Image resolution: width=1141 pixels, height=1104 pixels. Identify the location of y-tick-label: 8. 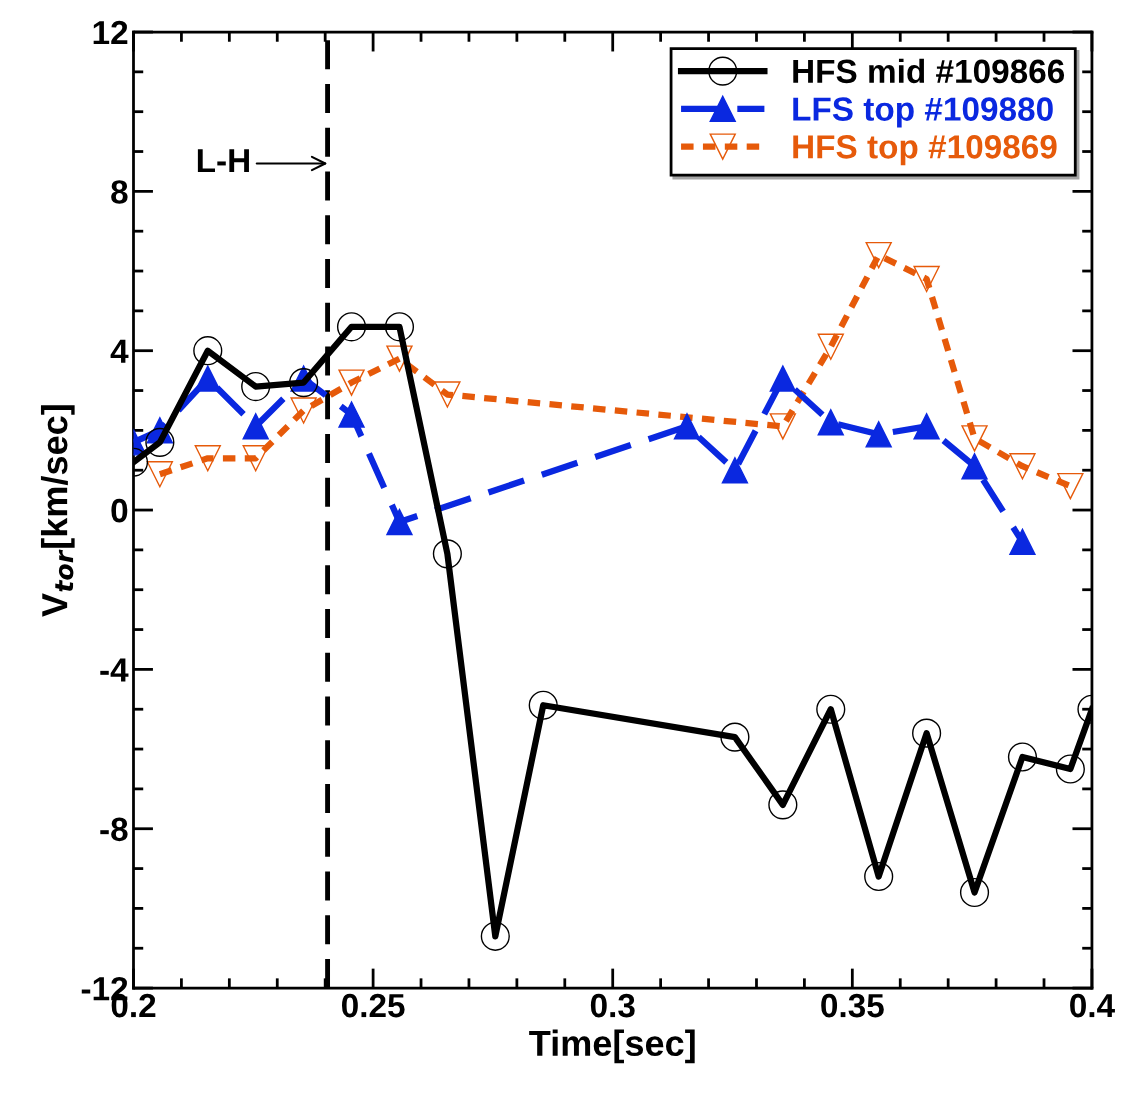
(119, 192).